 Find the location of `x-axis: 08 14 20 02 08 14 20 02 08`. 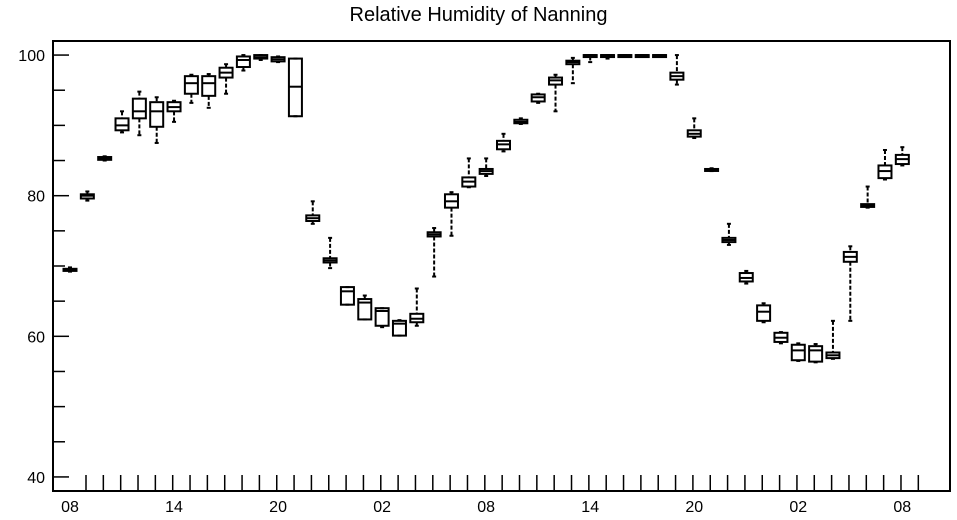

x-axis: 08 14 20 02 08 14 20 02 08 is located at coordinates (490, 495).